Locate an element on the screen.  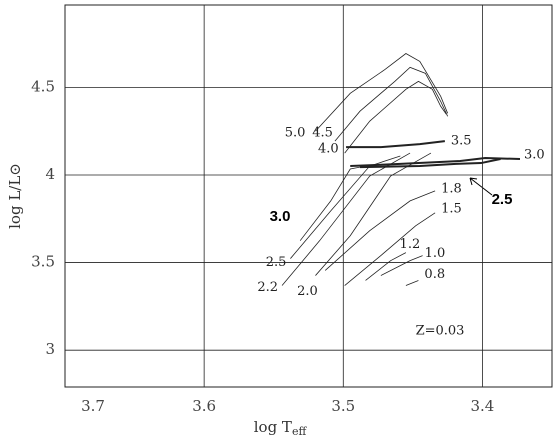
track-label: 1.5 is located at coordinates (451, 208).